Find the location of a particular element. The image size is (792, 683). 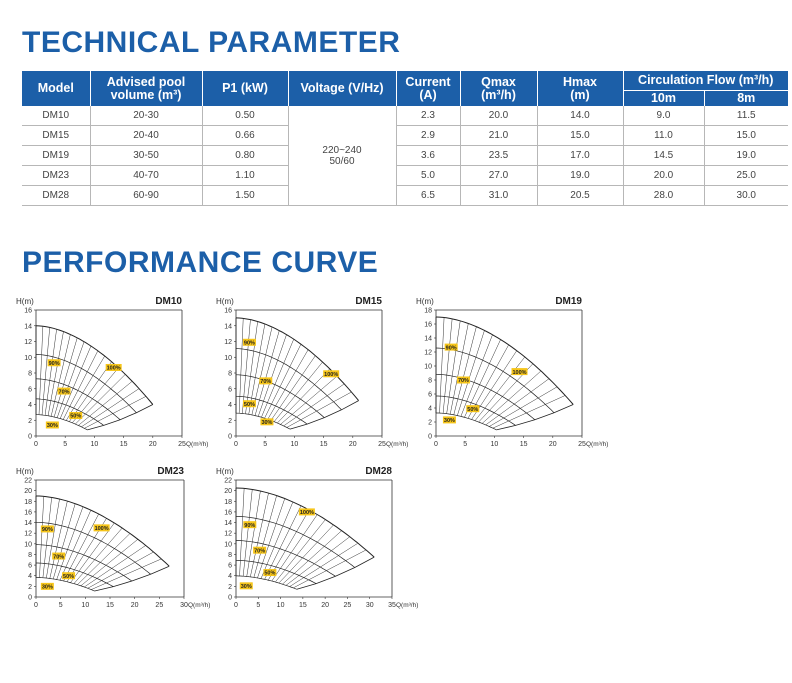

x-tick-label: 35 is located at coordinates (392, 605).